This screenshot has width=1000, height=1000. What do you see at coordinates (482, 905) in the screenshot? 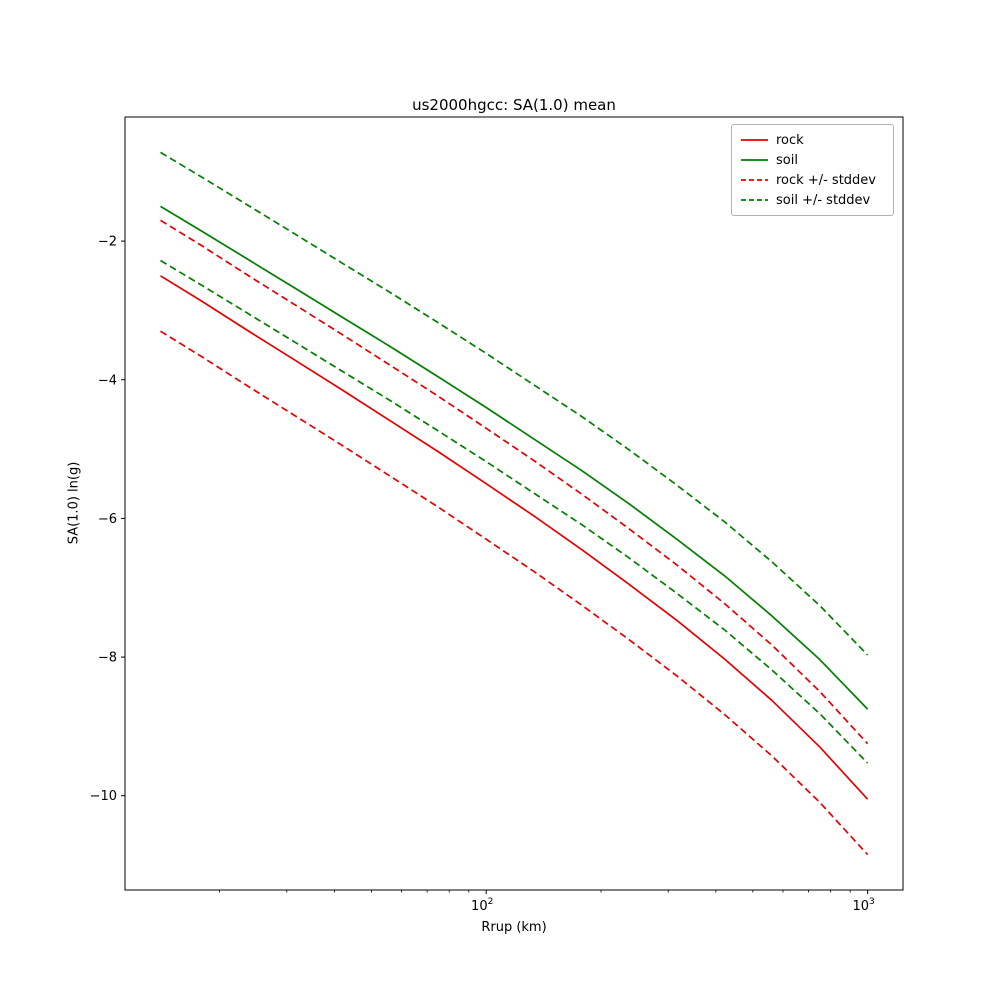
I see `x-tick-label: 10²` at bounding box center [482, 905].